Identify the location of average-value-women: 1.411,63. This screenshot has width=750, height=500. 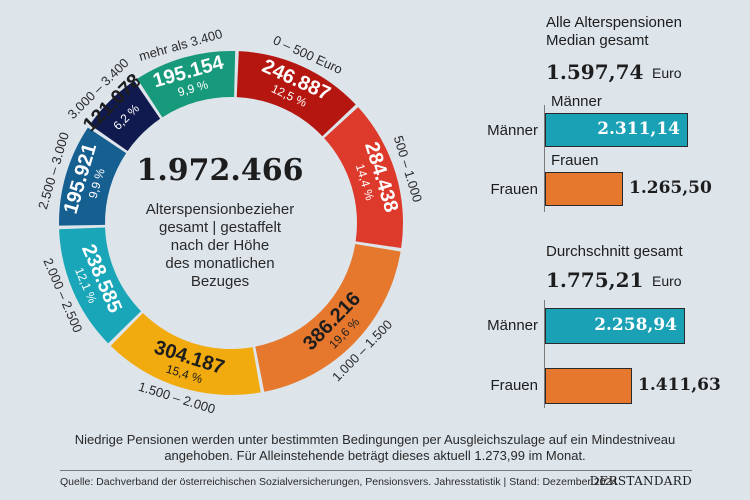
(679, 385).